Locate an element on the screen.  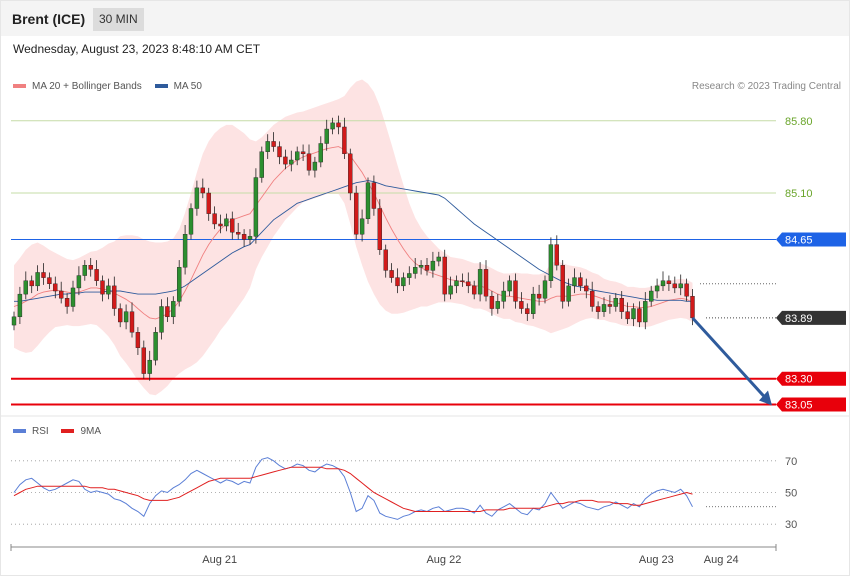
level-label-3: 83.89 is located at coordinates (799, 319).